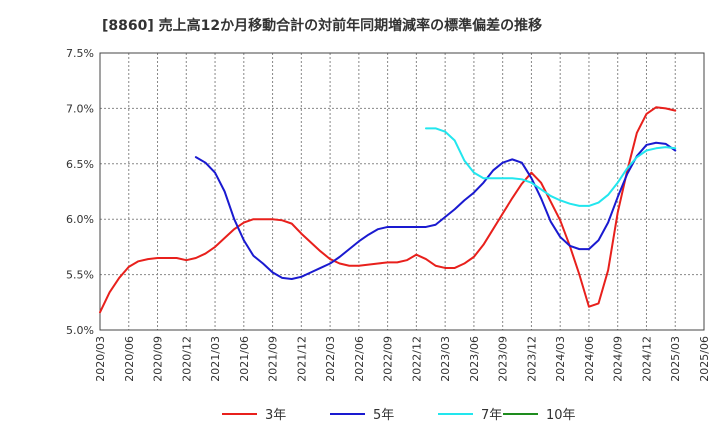 This screenshot has height=440, width=720. I want to click on legend: 3年 5年 7年 10年, so click(399, 415).